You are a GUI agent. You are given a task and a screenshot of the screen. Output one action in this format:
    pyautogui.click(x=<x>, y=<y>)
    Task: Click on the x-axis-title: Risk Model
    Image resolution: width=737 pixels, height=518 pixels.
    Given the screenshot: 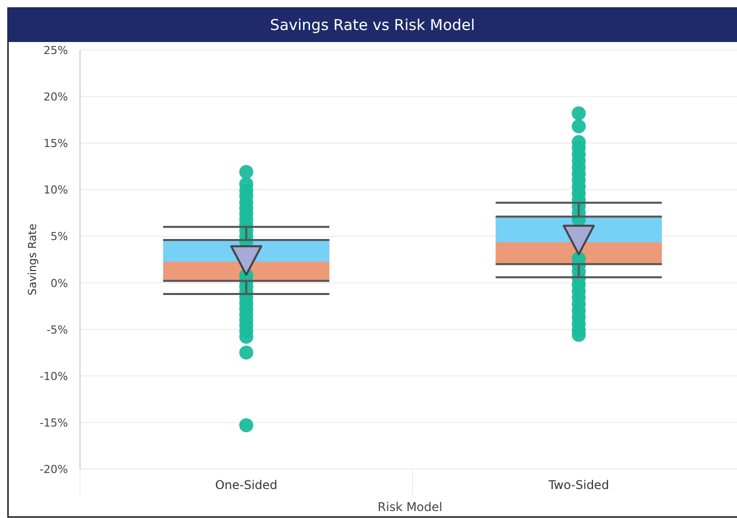 What is the action you would take?
    pyautogui.click(x=410, y=507)
    